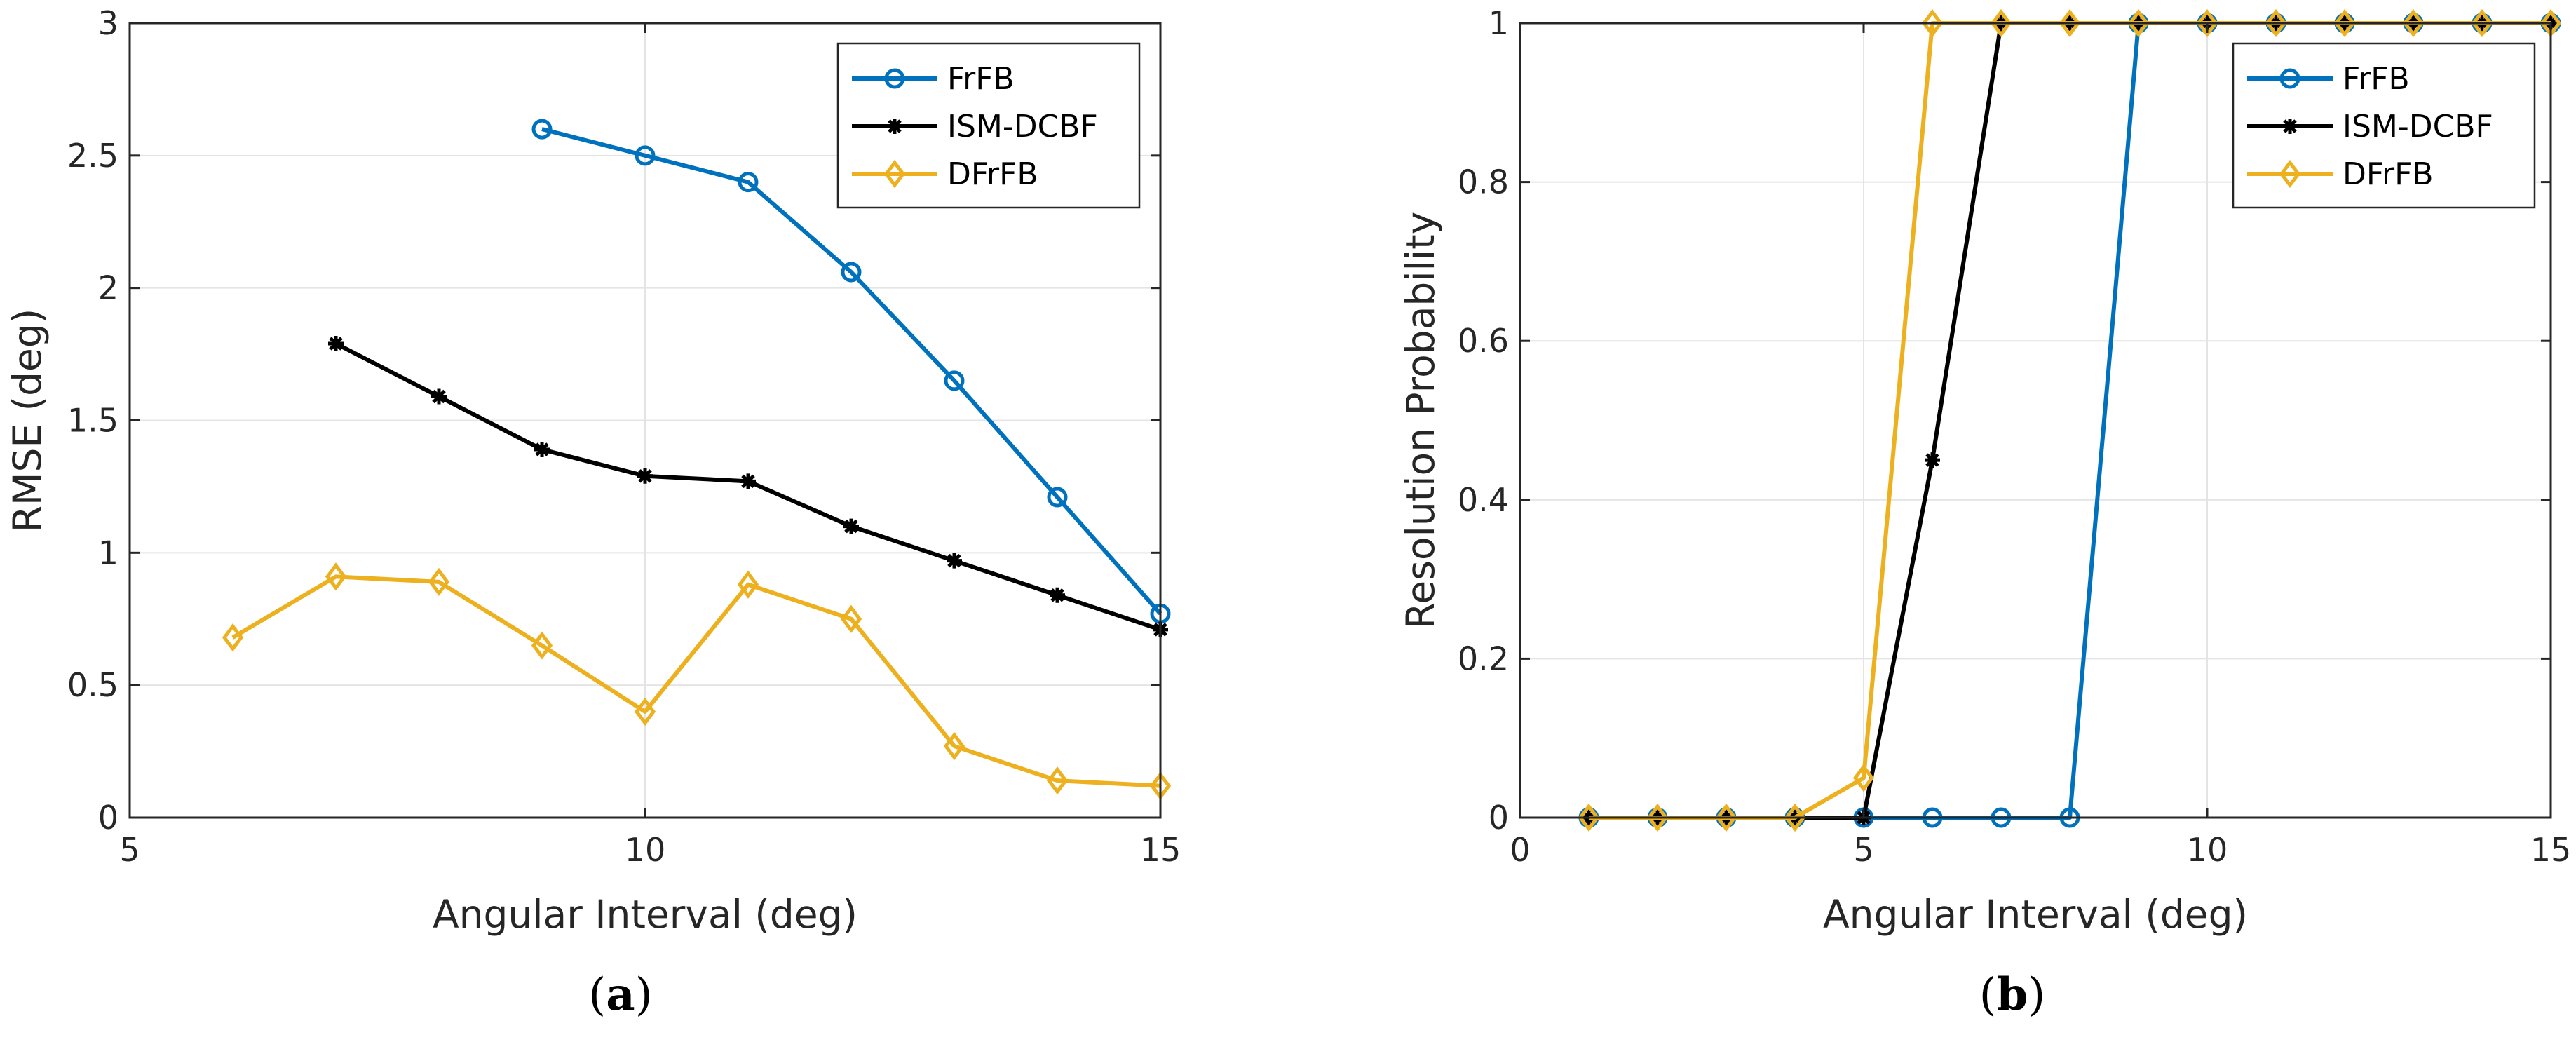  I want to click on y-axis-label: RMSE (deg), so click(27, 420).